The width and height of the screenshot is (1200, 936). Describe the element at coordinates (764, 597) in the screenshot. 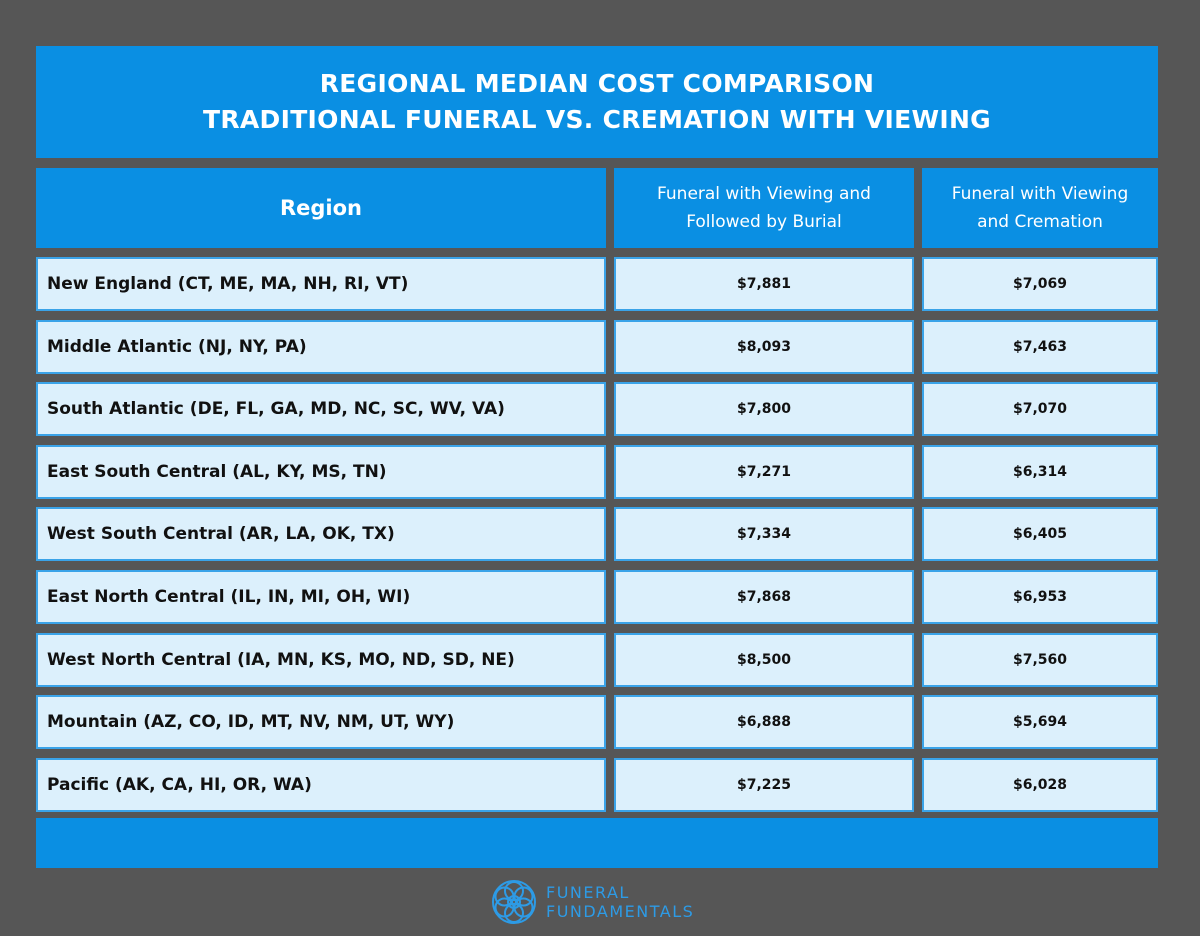

I see `cost-cell: $7,868` at that location.